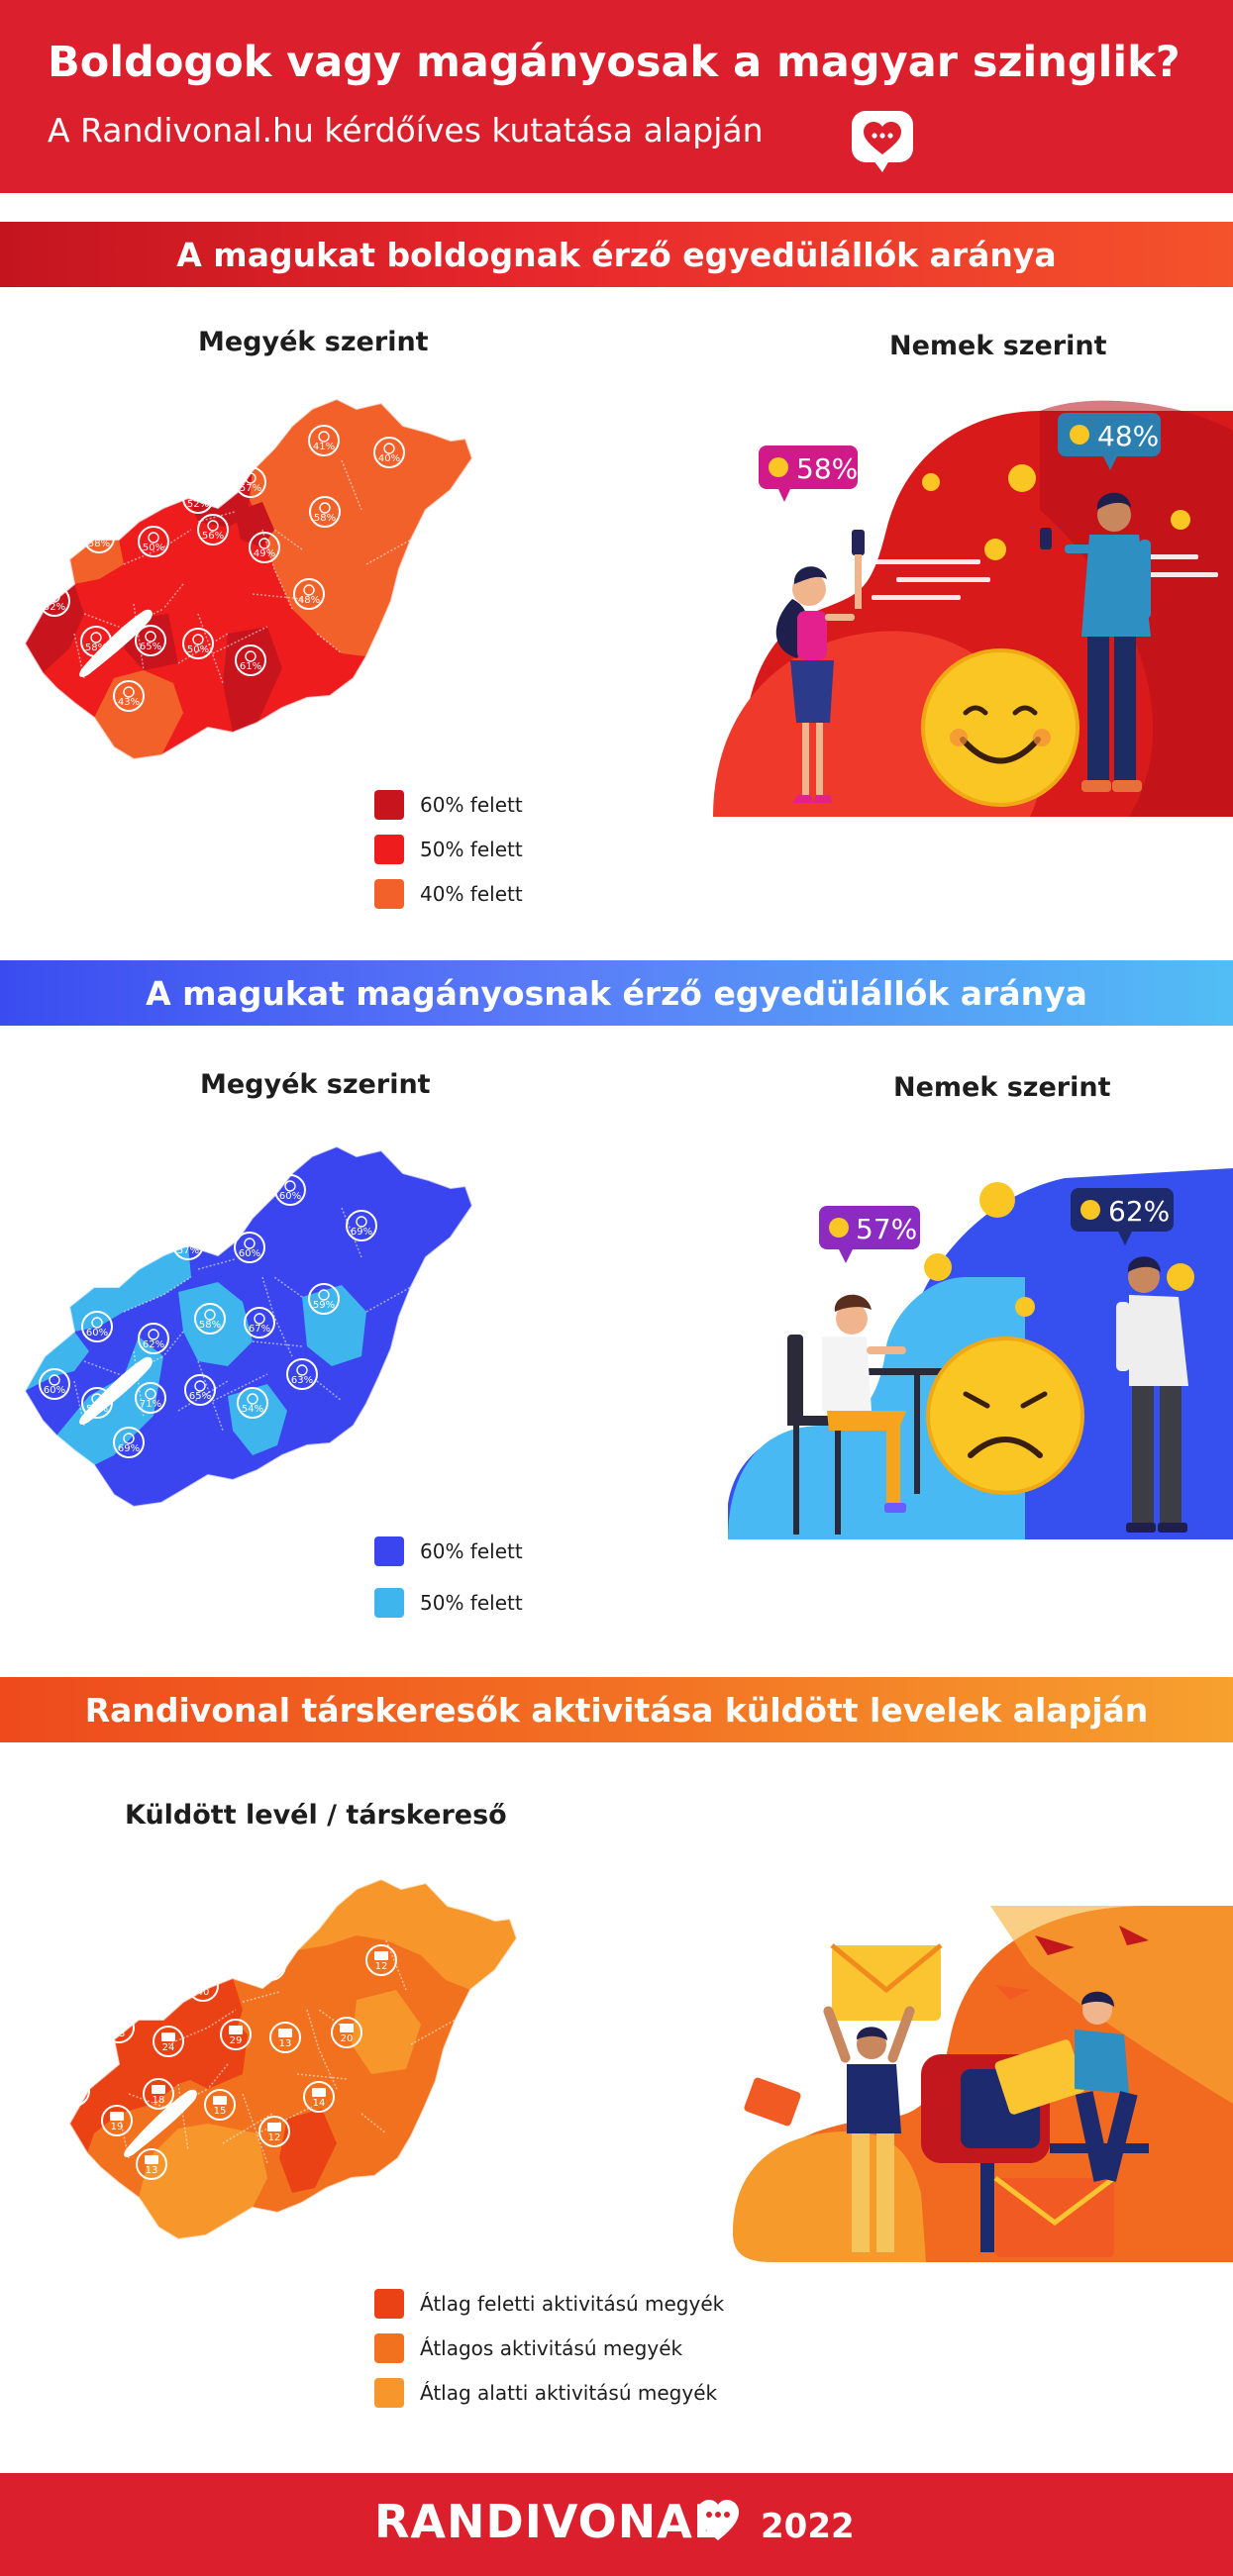 The width and height of the screenshot is (1233, 2576). What do you see at coordinates (153, 1344) in the screenshot?
I see `county-value: 62%` at bounding box center [153, 1344].